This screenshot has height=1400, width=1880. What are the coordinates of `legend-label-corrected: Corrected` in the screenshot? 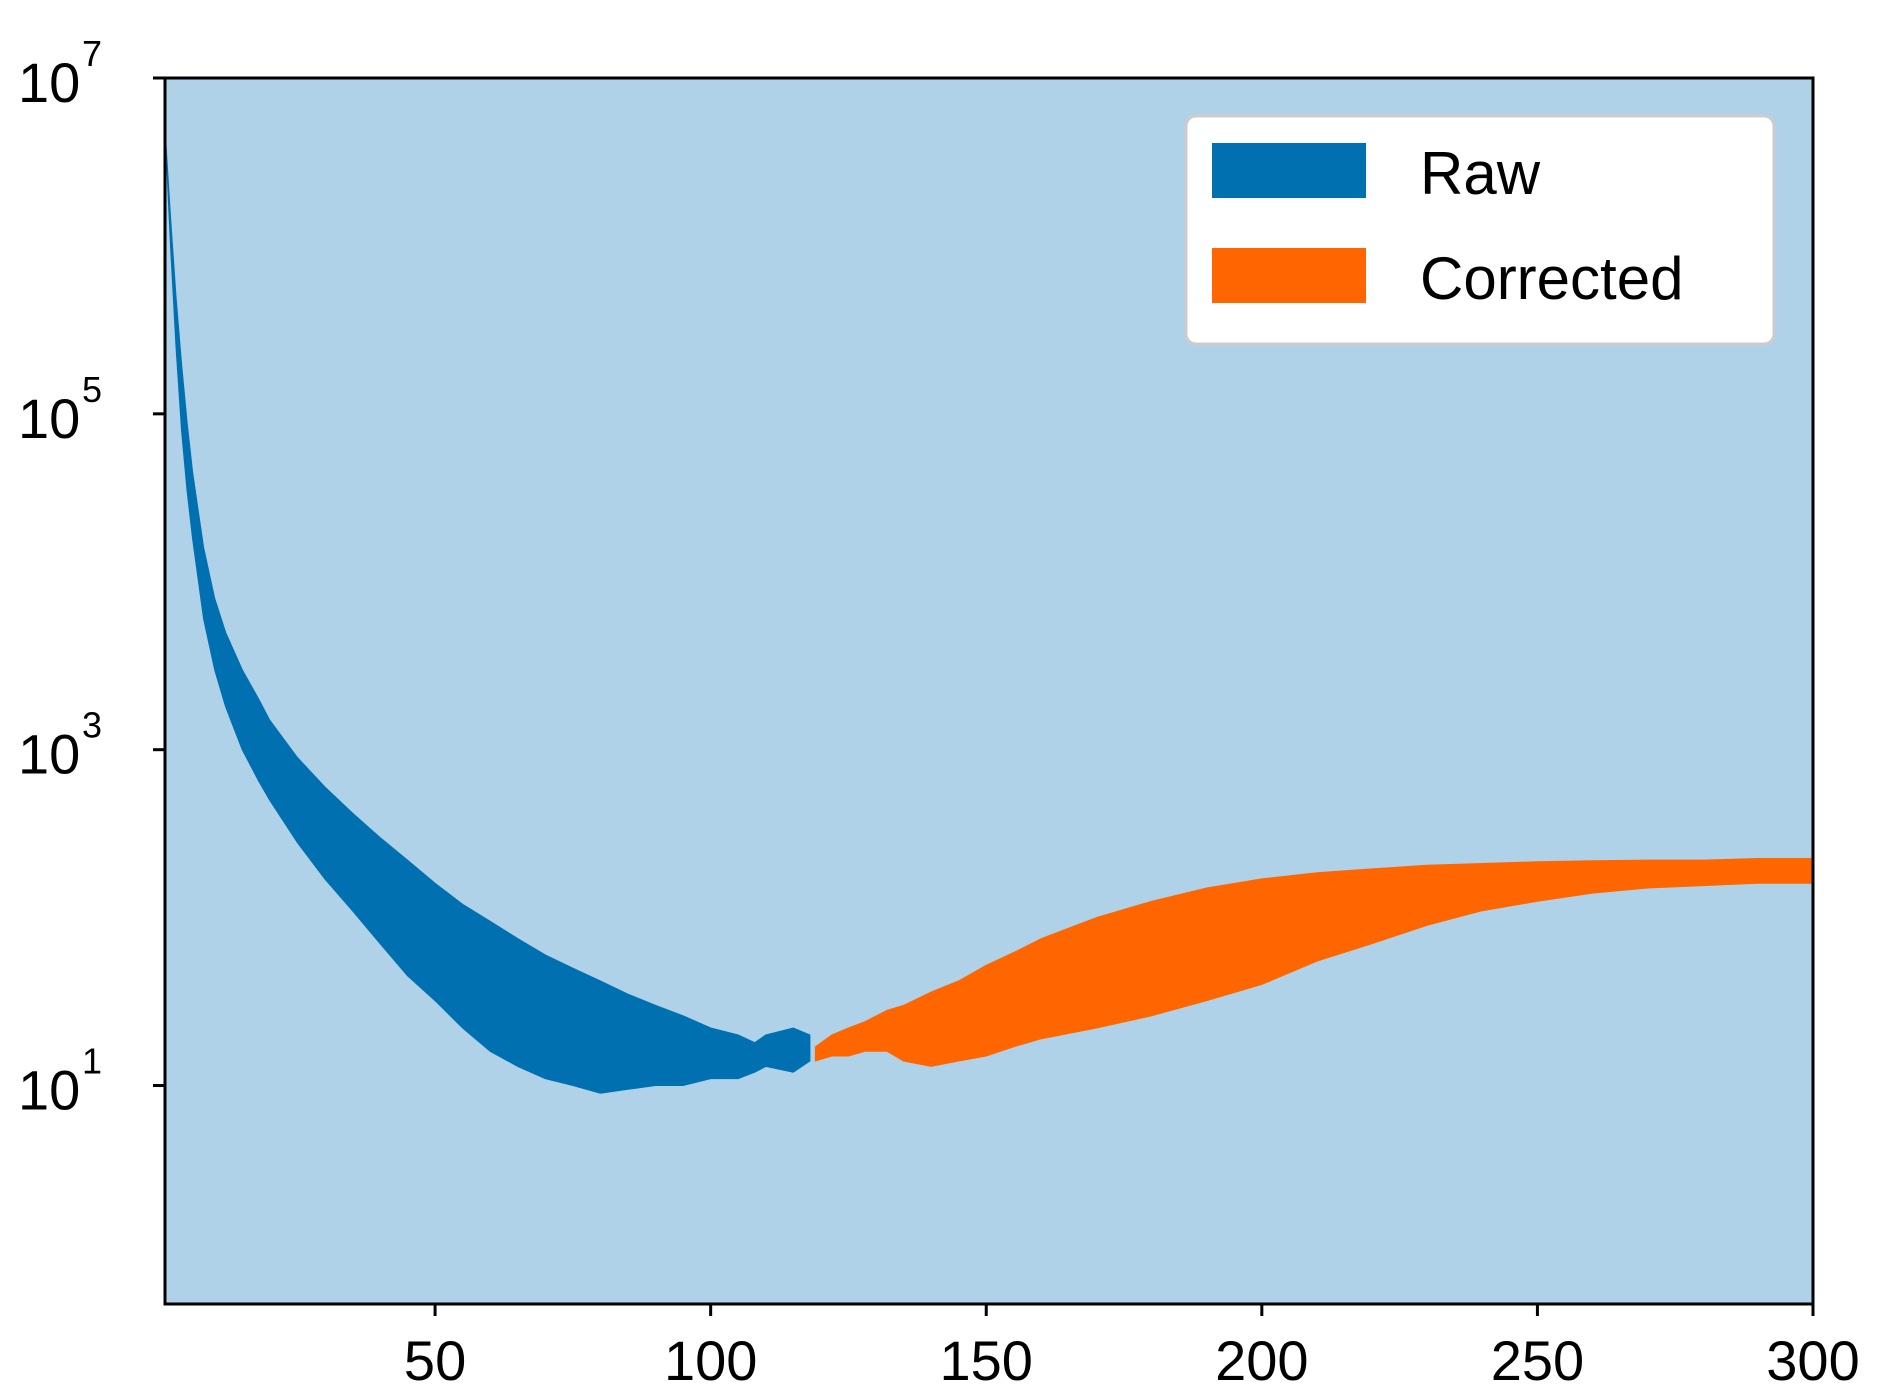 It's located at (1551, 278).